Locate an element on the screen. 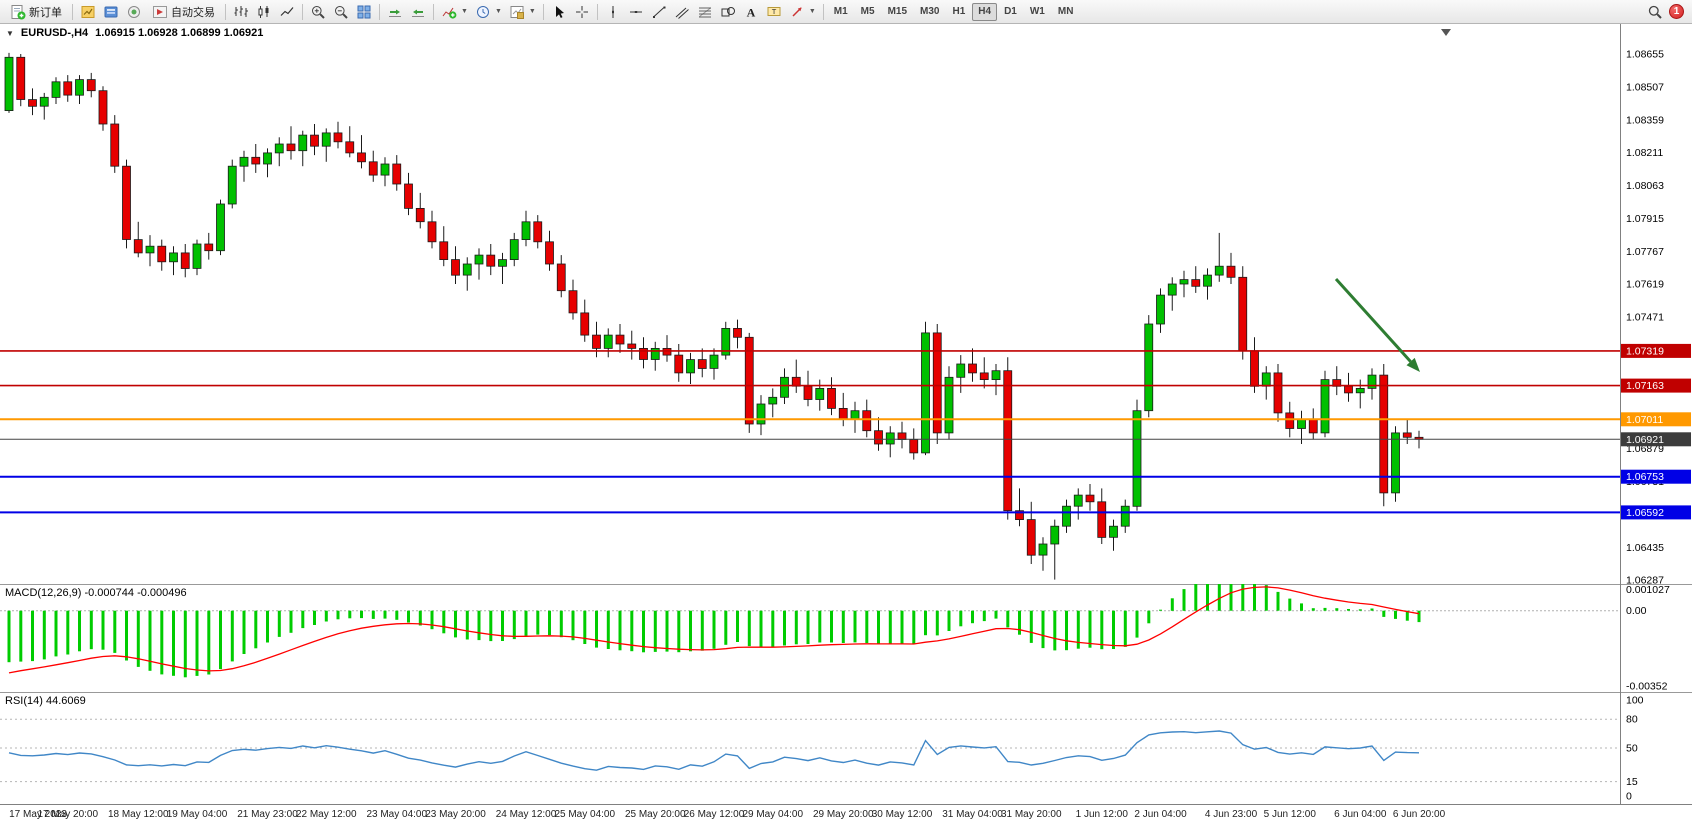 This screenshot has width=1692, height=839. timeframe-button-mn: MN is located at coordinates (1065, 11).